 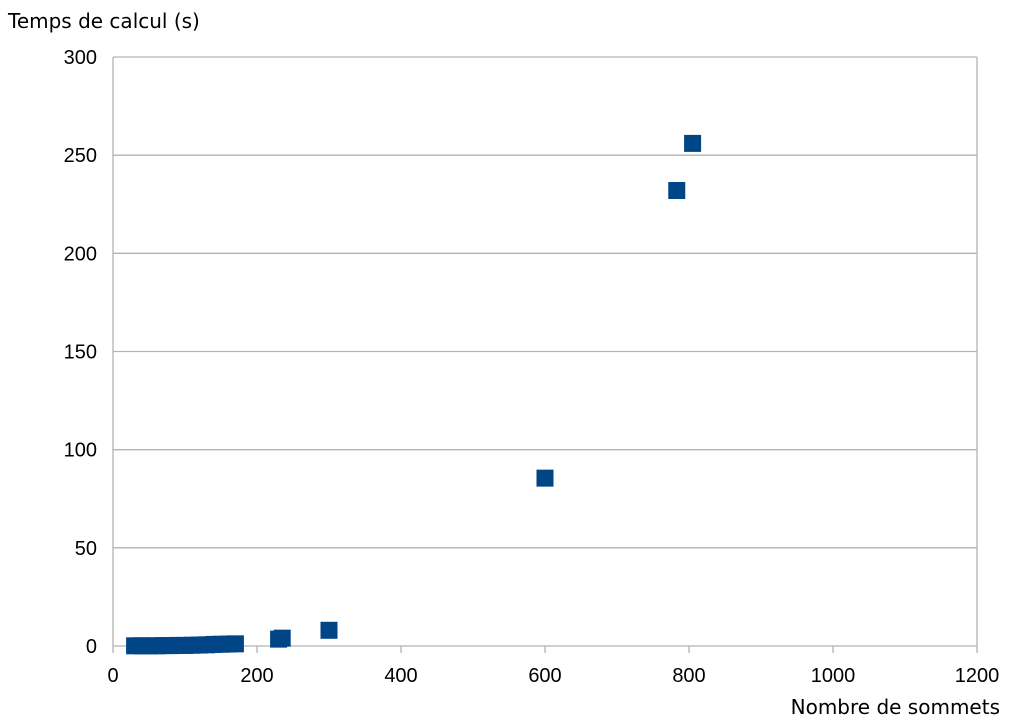 I want to click on y-tick-label: 100, so click(x=80, y=451).